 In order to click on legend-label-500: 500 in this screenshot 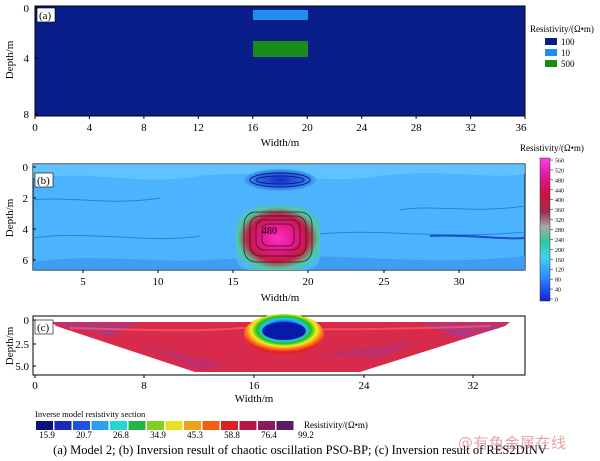, I will do `click(568, 64)`.